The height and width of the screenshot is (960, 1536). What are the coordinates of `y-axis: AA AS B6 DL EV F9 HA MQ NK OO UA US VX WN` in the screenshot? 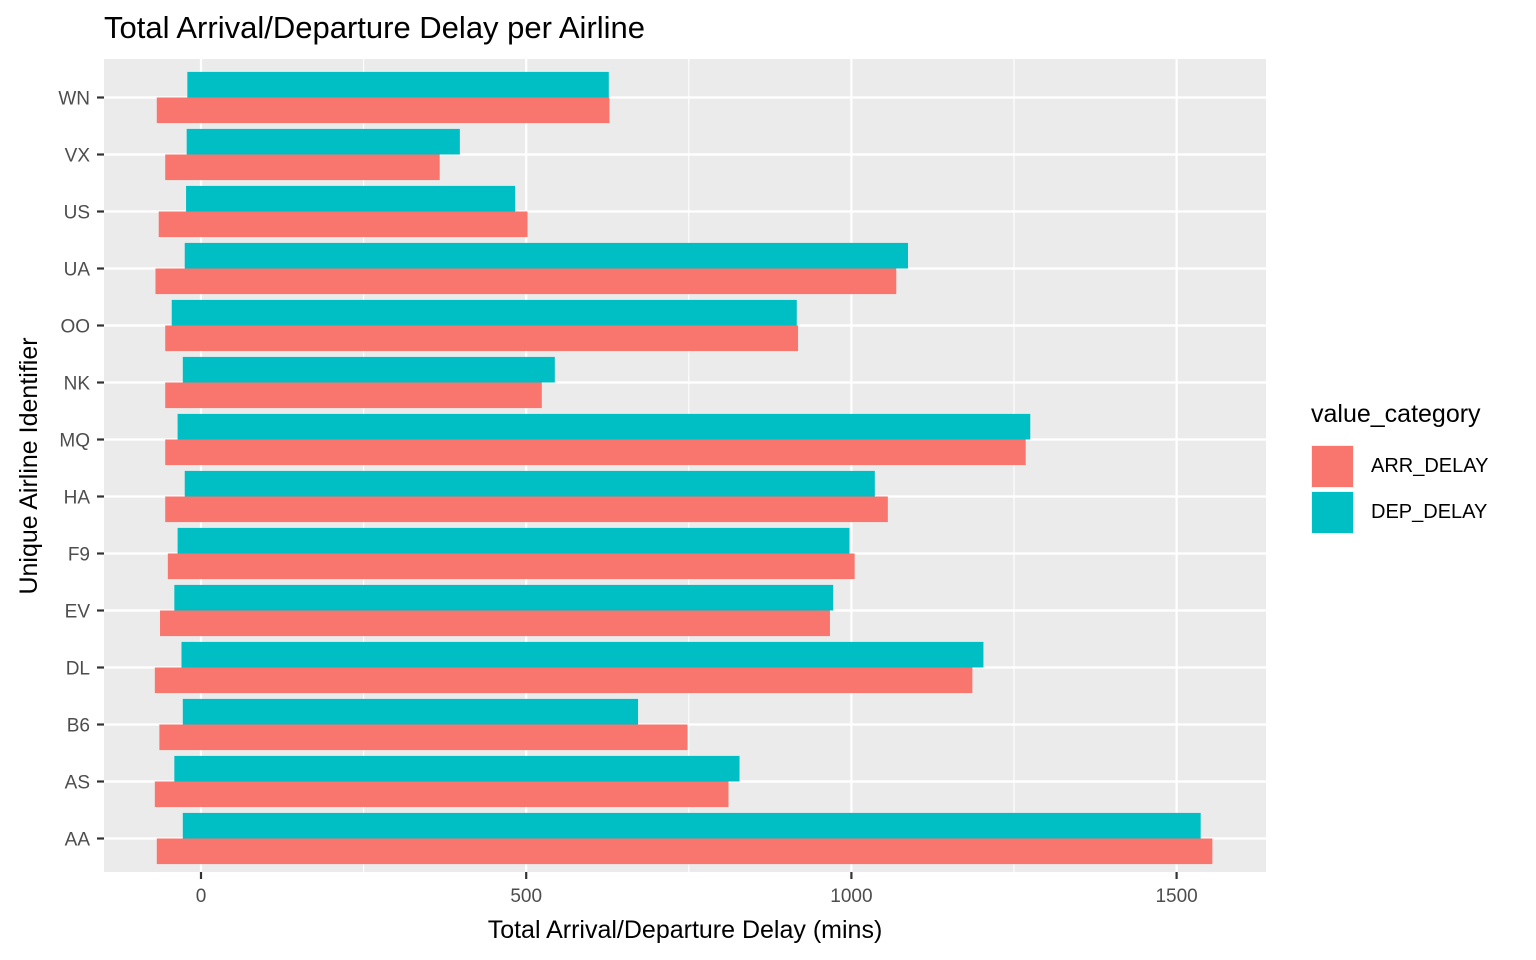 It's located at (81, 470).